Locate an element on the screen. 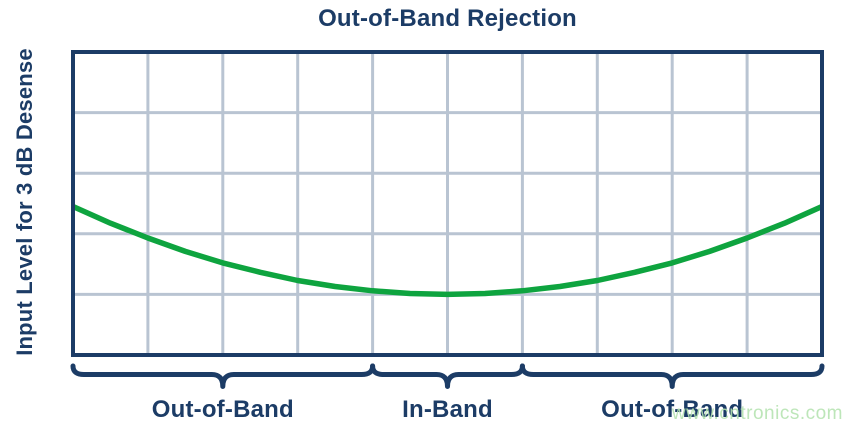 Image resolution: width=844 pixels, height=434 pixels. chart-title: Out-of-Band Rejection is located at coordinates (447, 18).